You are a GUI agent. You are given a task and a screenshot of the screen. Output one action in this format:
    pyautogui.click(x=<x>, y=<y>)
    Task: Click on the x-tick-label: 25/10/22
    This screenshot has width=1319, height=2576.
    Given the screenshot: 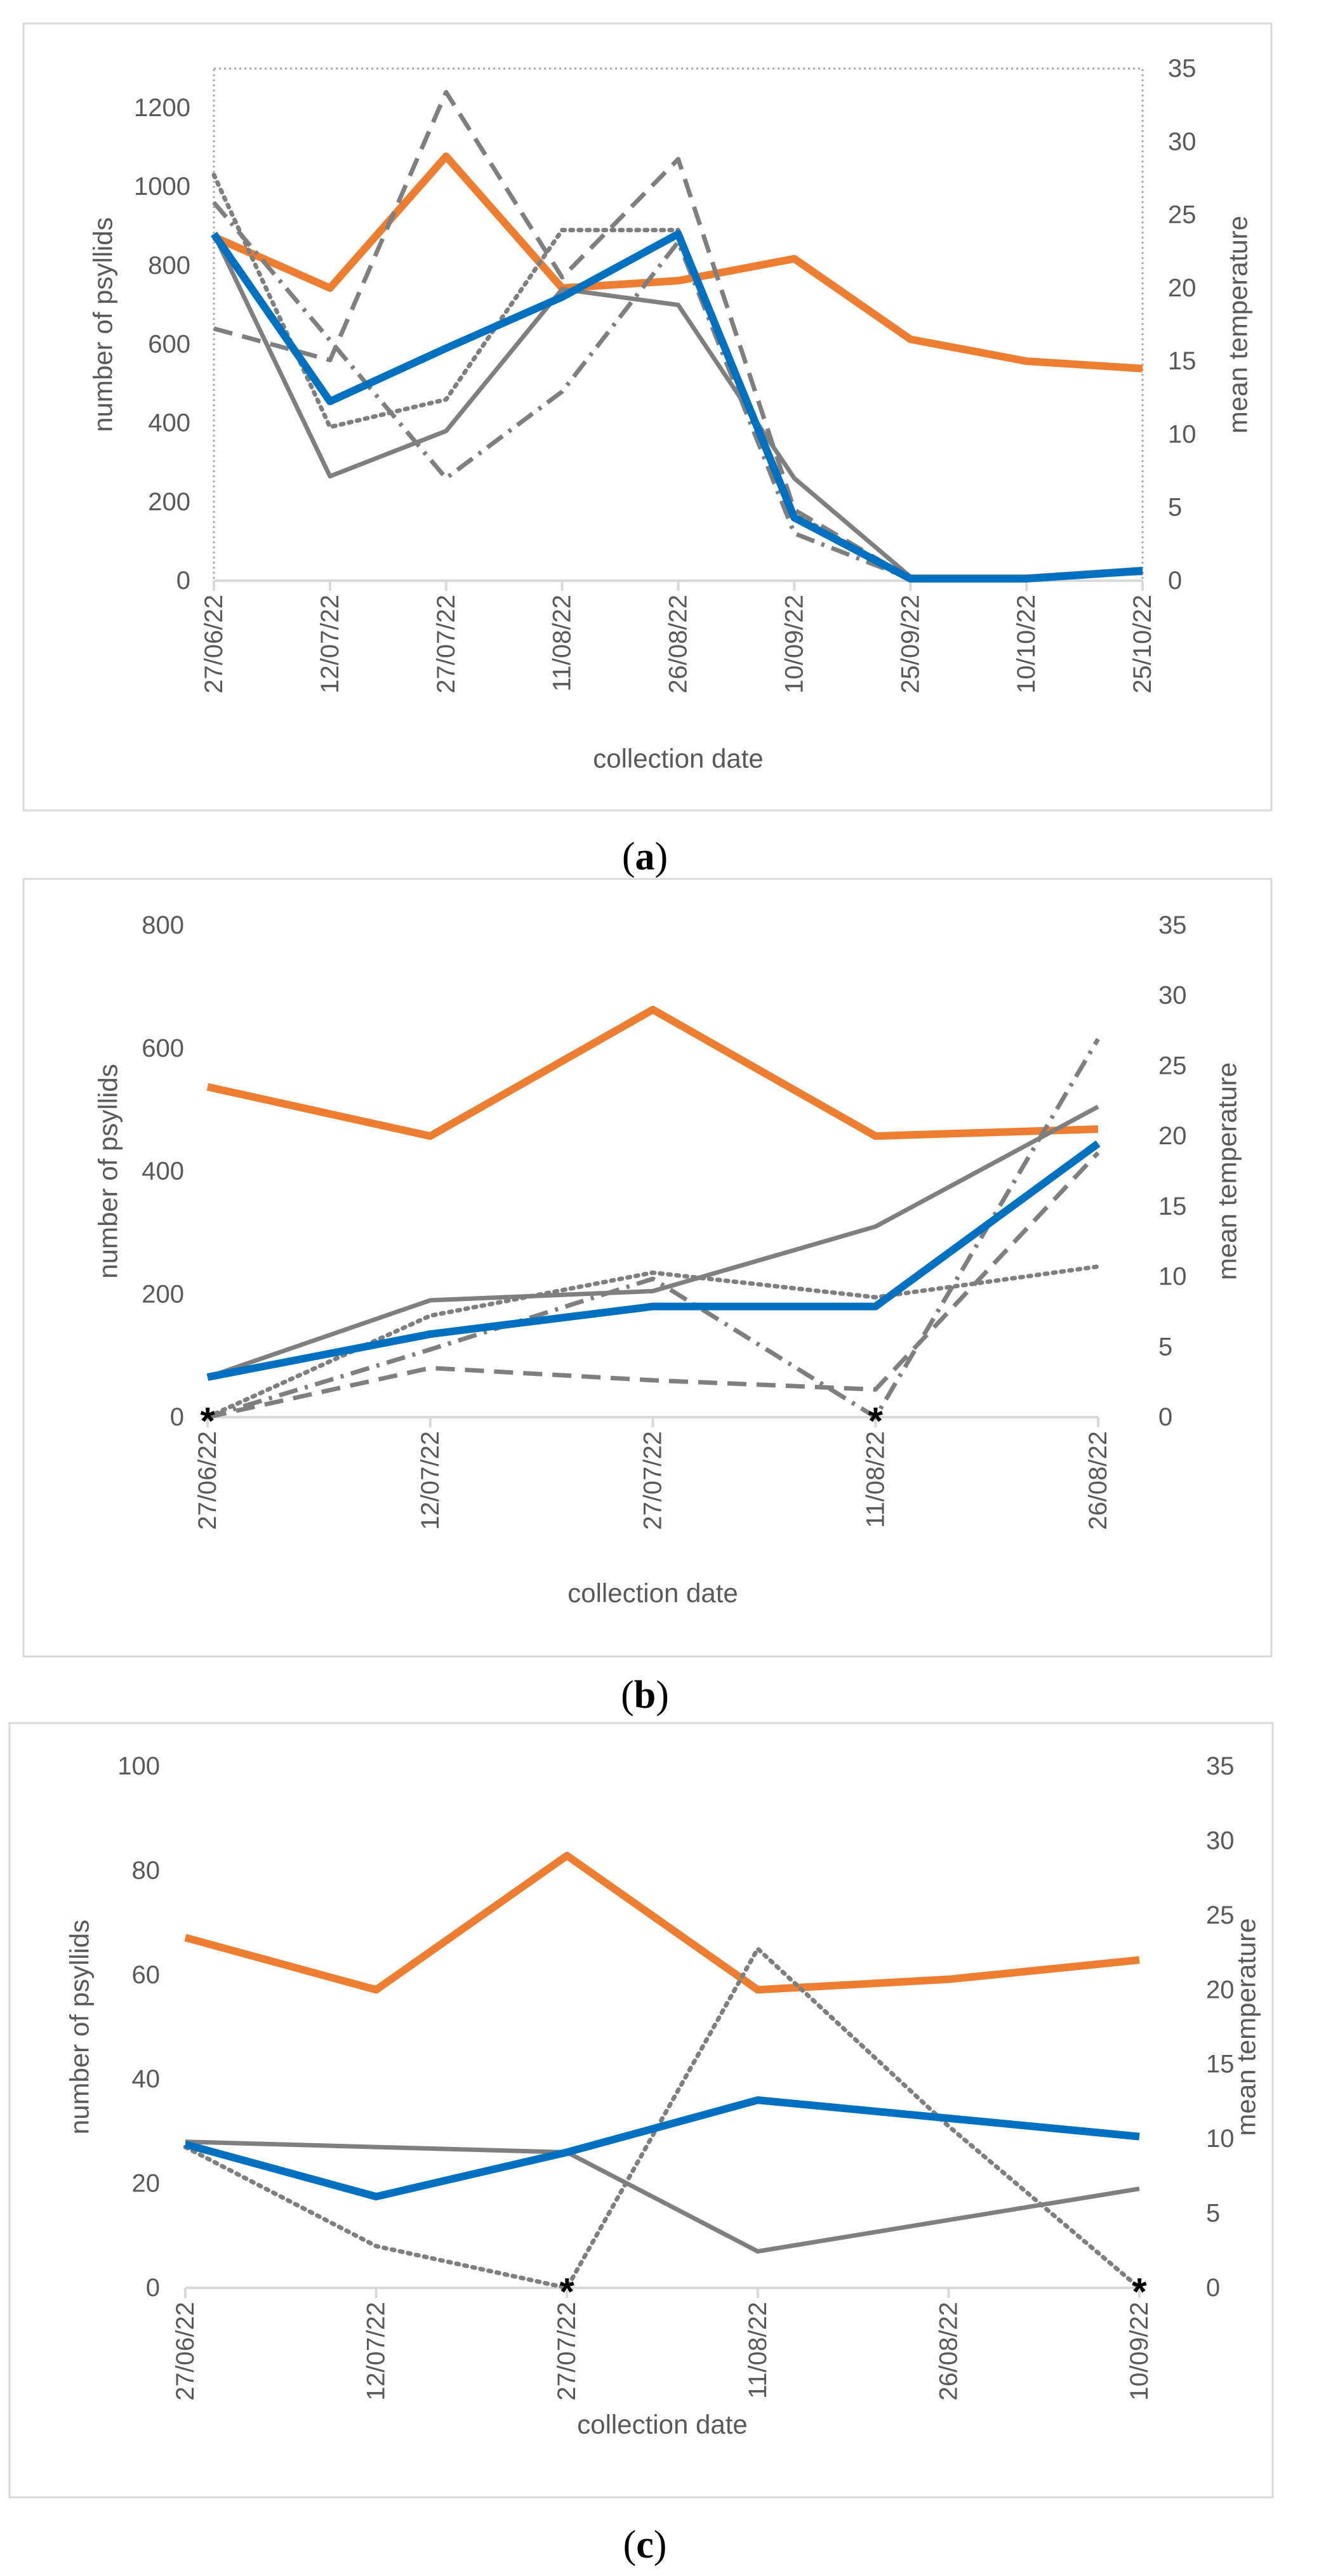 What is the action you would take?
    pyautogui.click(x=1143, y=645)
    